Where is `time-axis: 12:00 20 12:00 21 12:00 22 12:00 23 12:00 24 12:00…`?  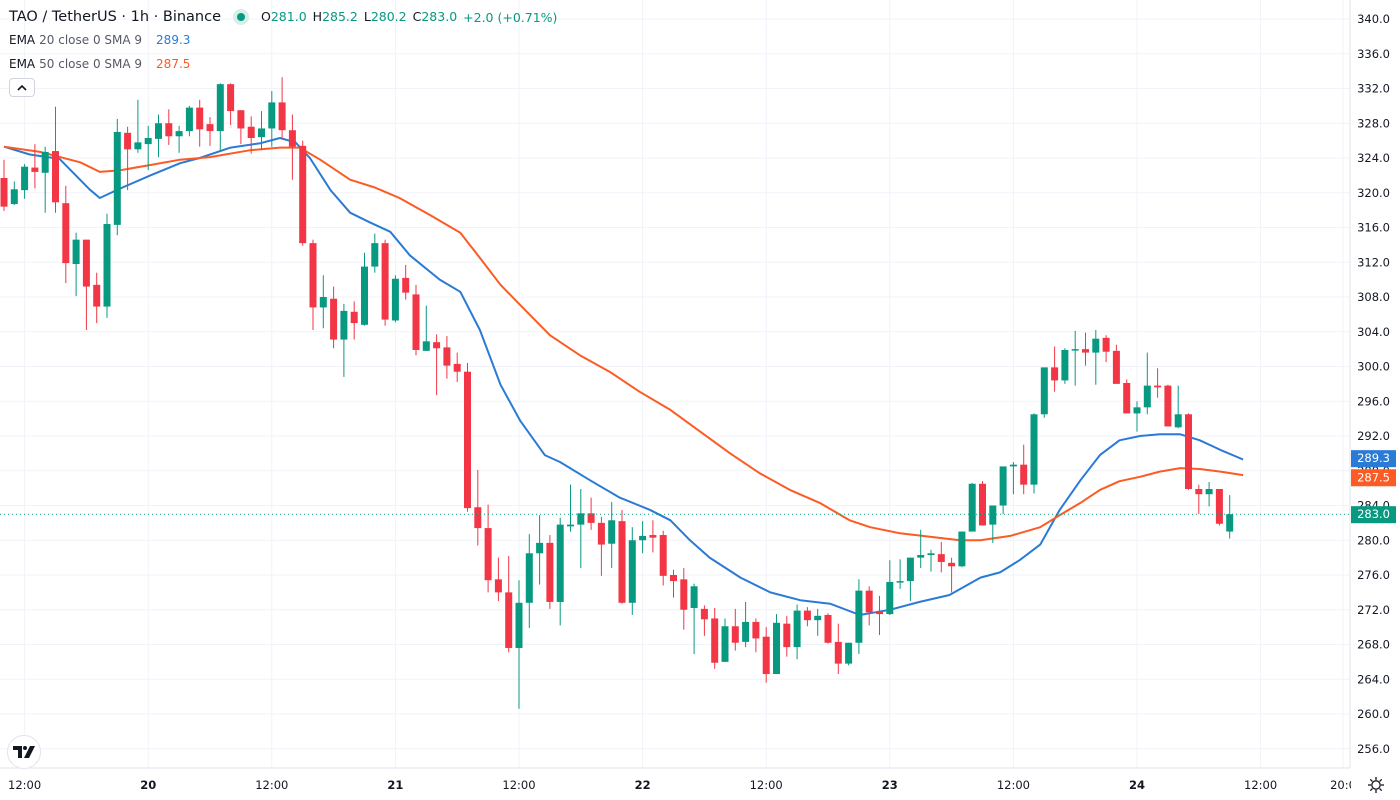
time-axis: 12:00 20 12:00 21 12:00 22 12:00 23 12:00 24 12:00… is located at coordinates (704, 784).